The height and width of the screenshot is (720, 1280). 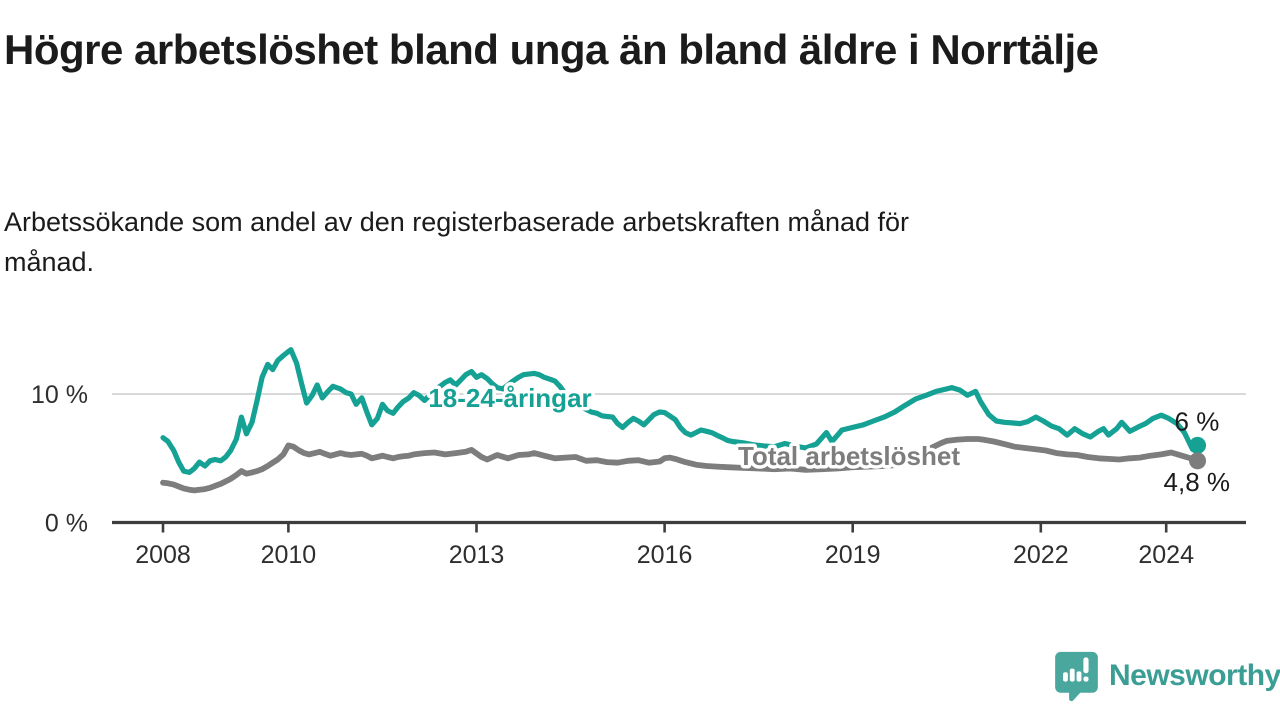 I want to click on x-tick-label-2022: 2022, so click(x=1041, y=555).